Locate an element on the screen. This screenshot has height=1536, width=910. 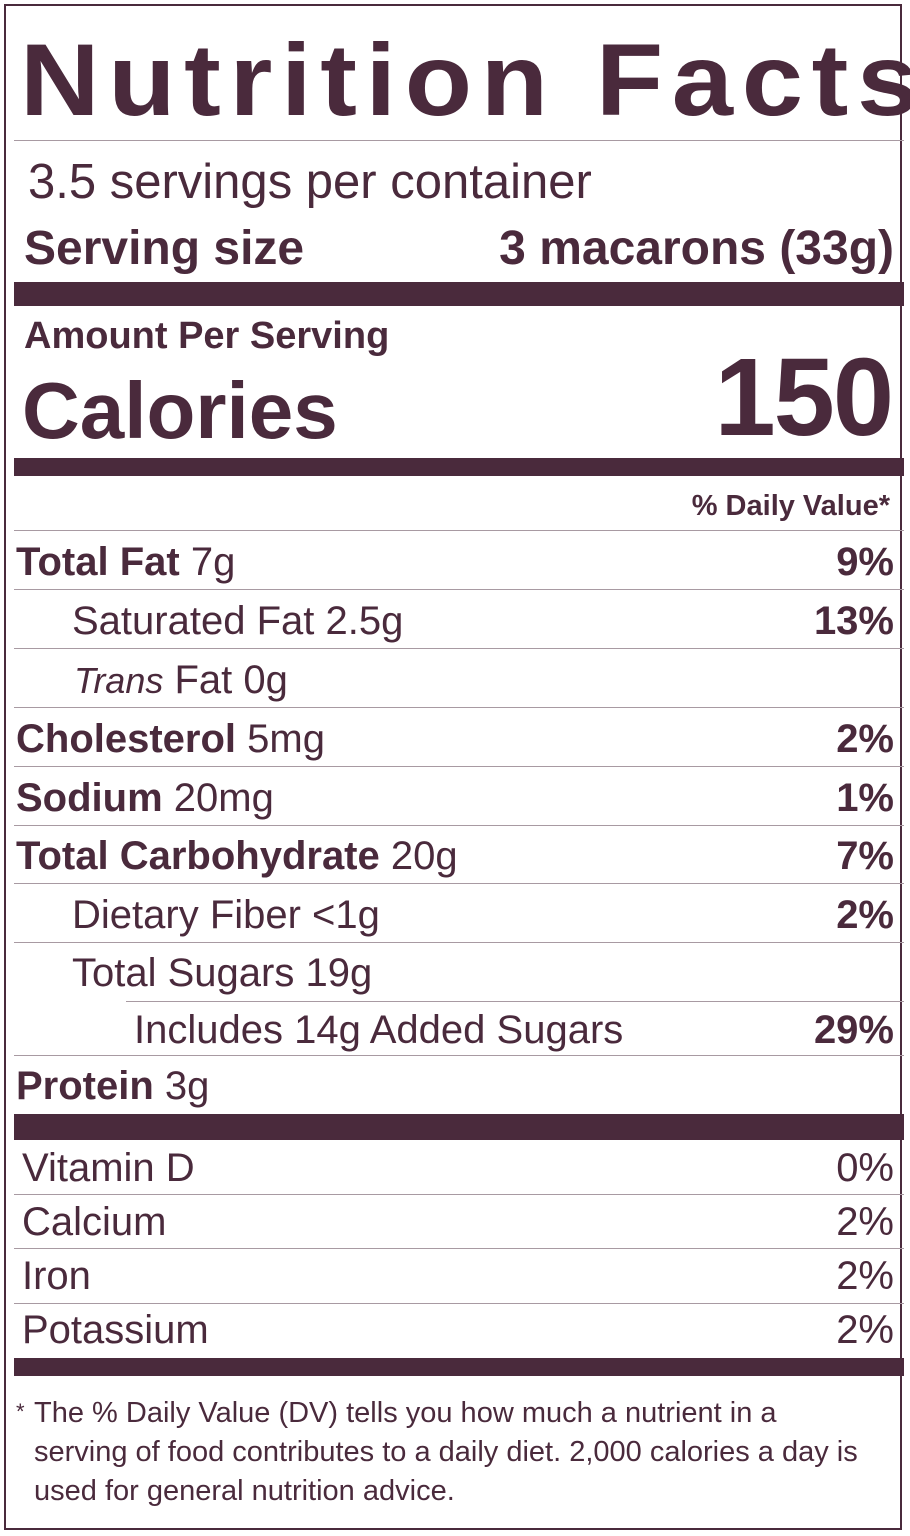
nutrient-row-total-sugars: Total Sugars 19g is located at coordinates (222, 973).